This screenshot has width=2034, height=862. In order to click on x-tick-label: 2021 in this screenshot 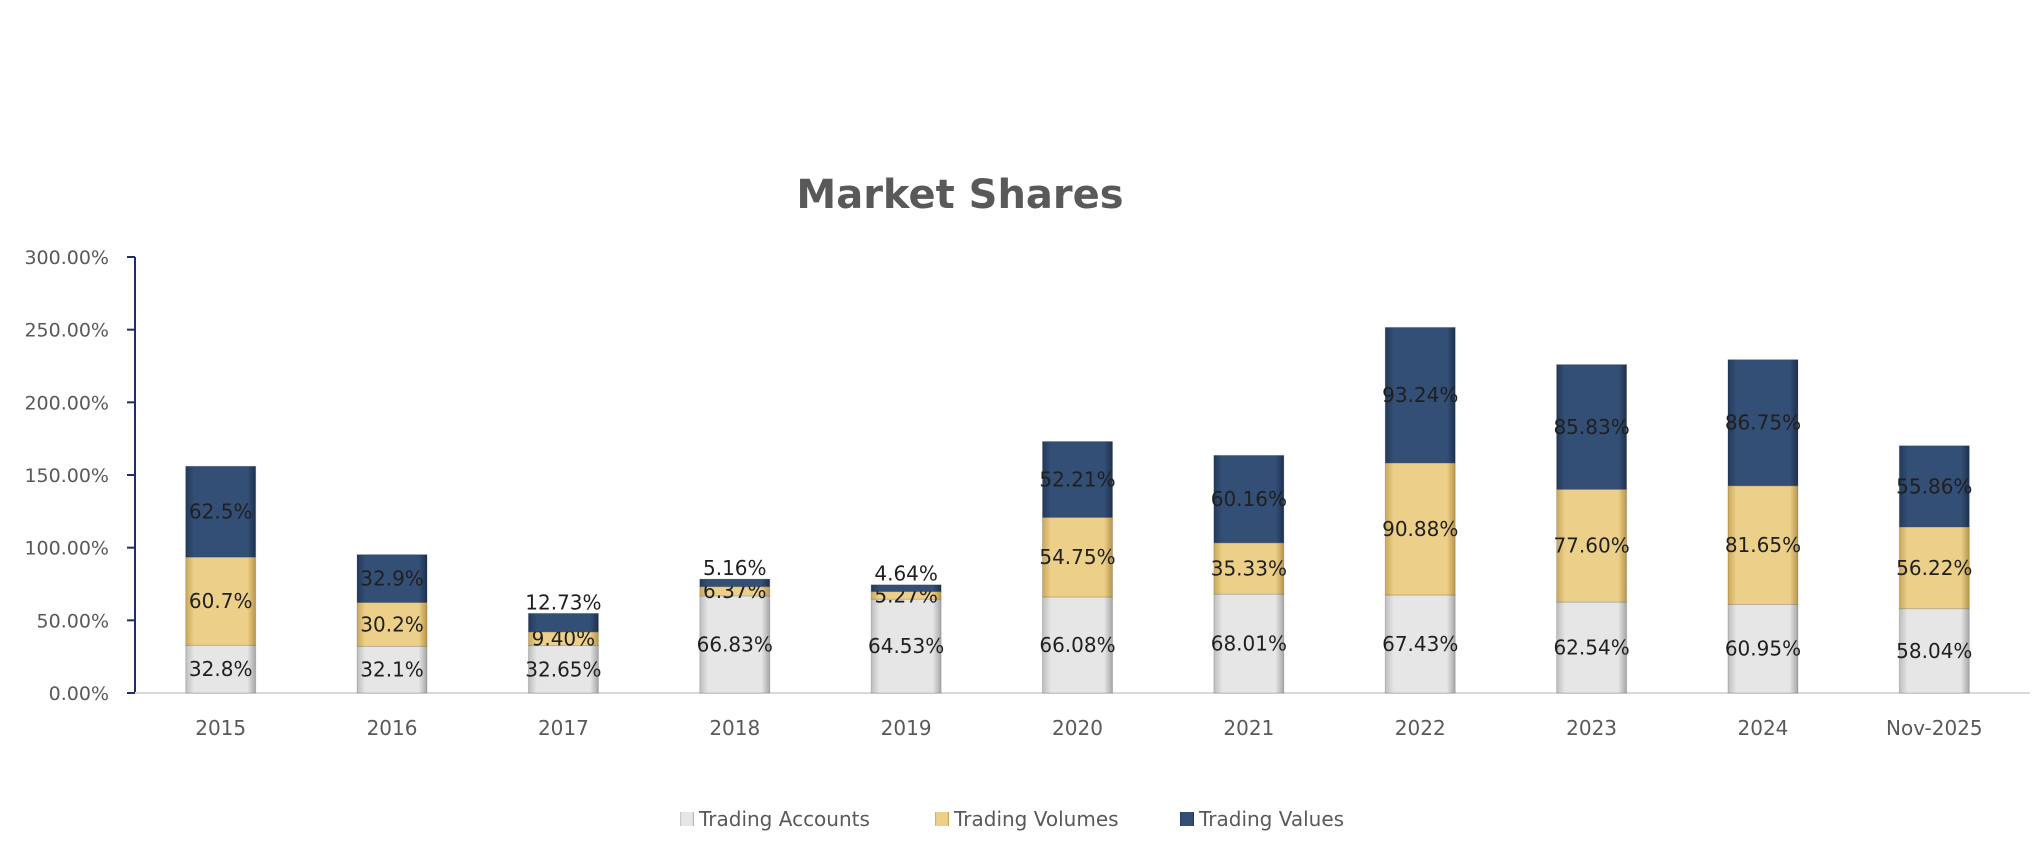, I will do `click(1248, 728)`.